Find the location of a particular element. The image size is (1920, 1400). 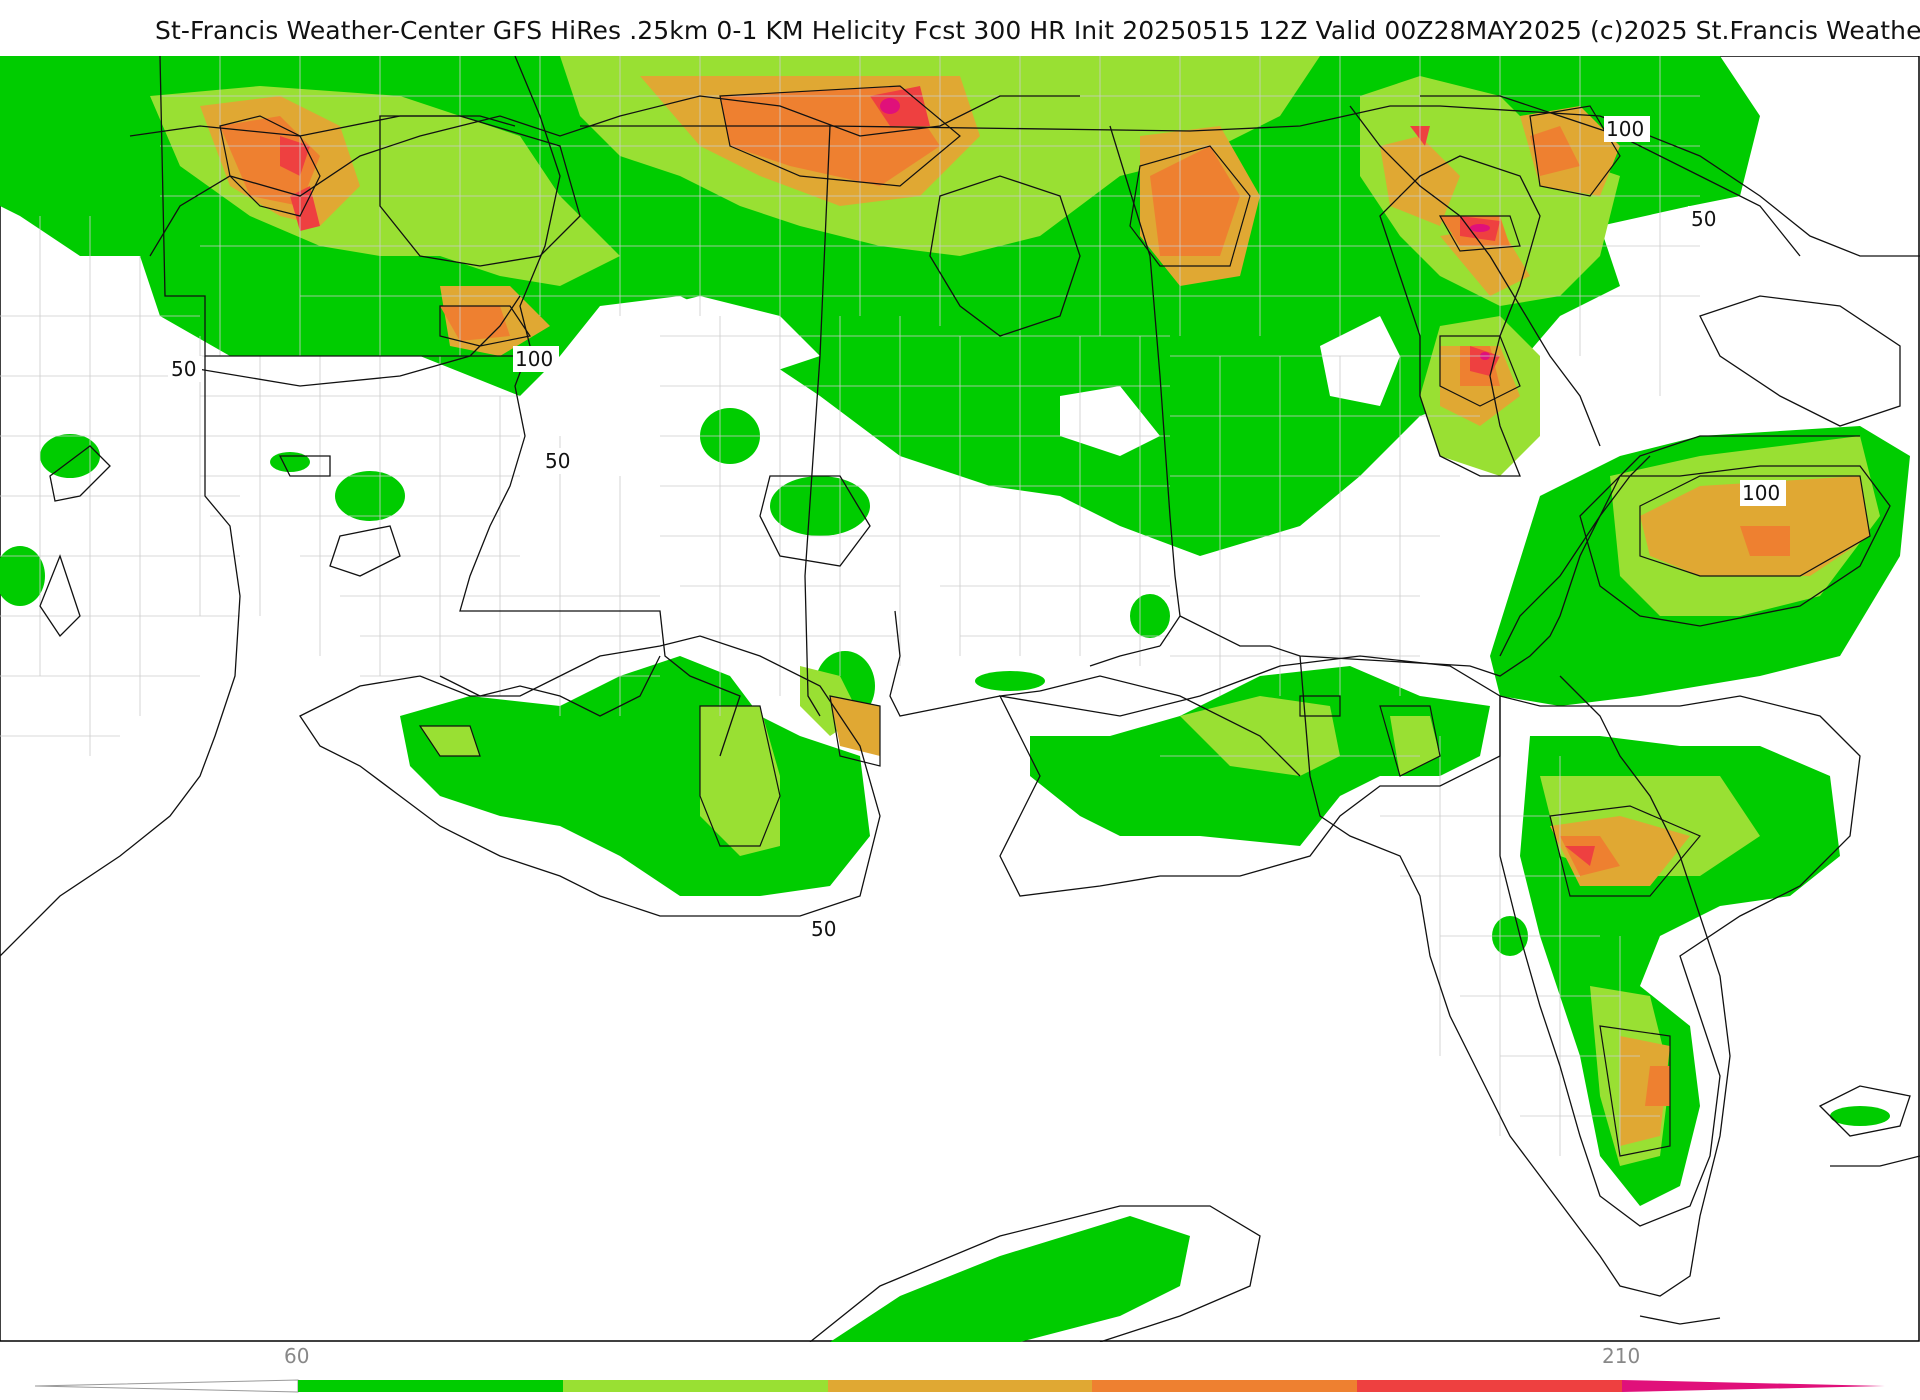

color-legend: 60 210 is located at coordinates (960, 1371).